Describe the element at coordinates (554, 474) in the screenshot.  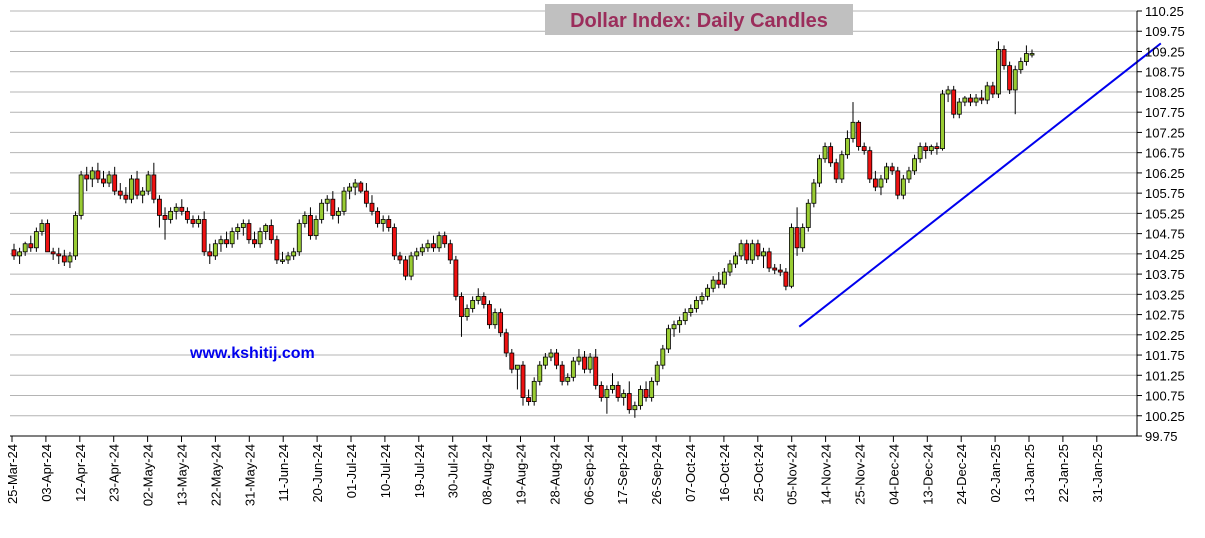
I see `x-tick-label: 28-Aug-24` at that location.